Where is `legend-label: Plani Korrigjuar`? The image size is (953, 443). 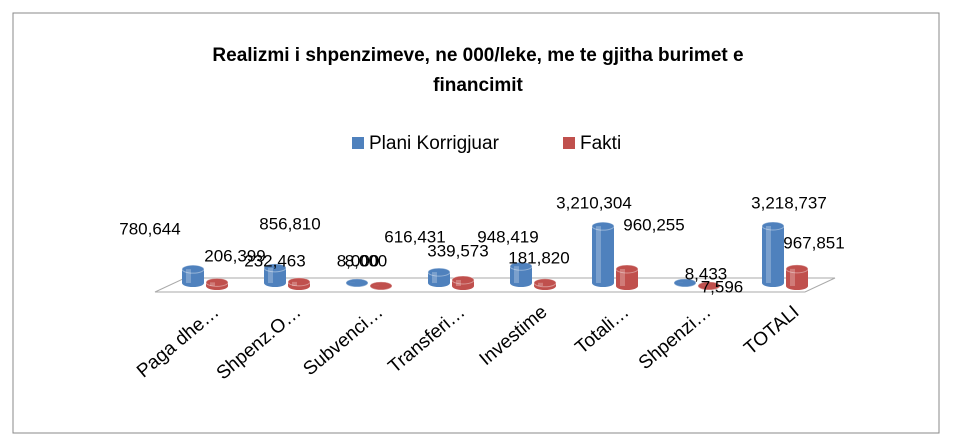
legend-label: Plani Korrigjuar is located at coordinates (434, 143).